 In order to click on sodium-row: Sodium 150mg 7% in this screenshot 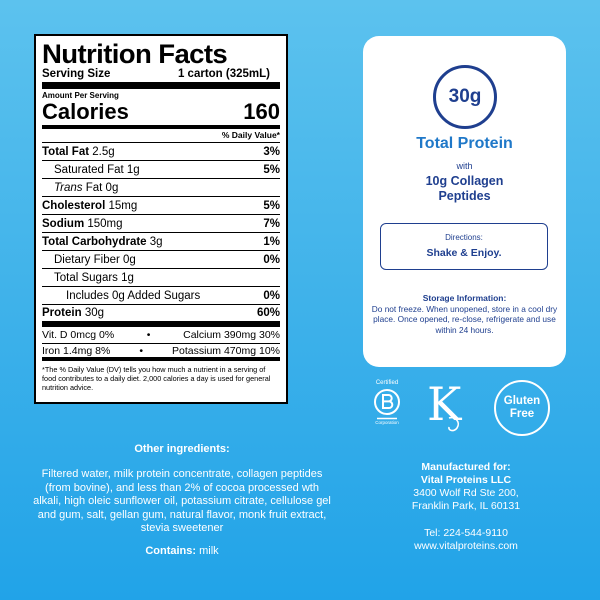, I will do `click(161, 224)`.